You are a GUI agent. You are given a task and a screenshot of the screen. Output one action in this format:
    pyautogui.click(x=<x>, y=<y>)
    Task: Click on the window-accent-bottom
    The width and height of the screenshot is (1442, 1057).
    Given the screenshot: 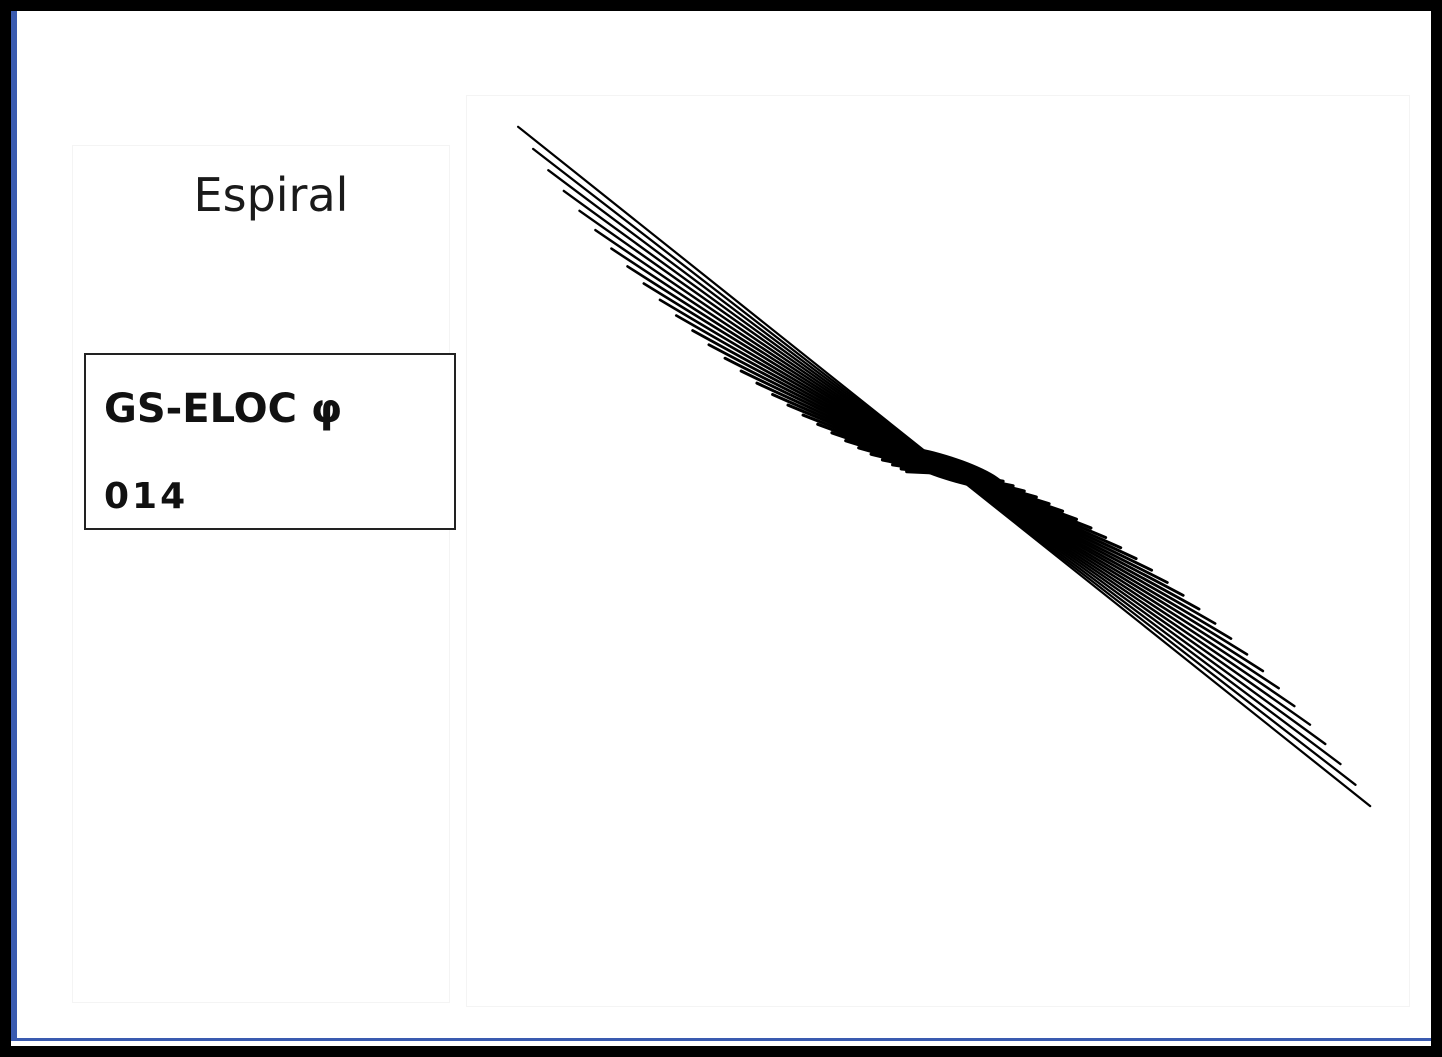 What is the action you would take?
    pyautogui.click(x=721, y=1039)
    